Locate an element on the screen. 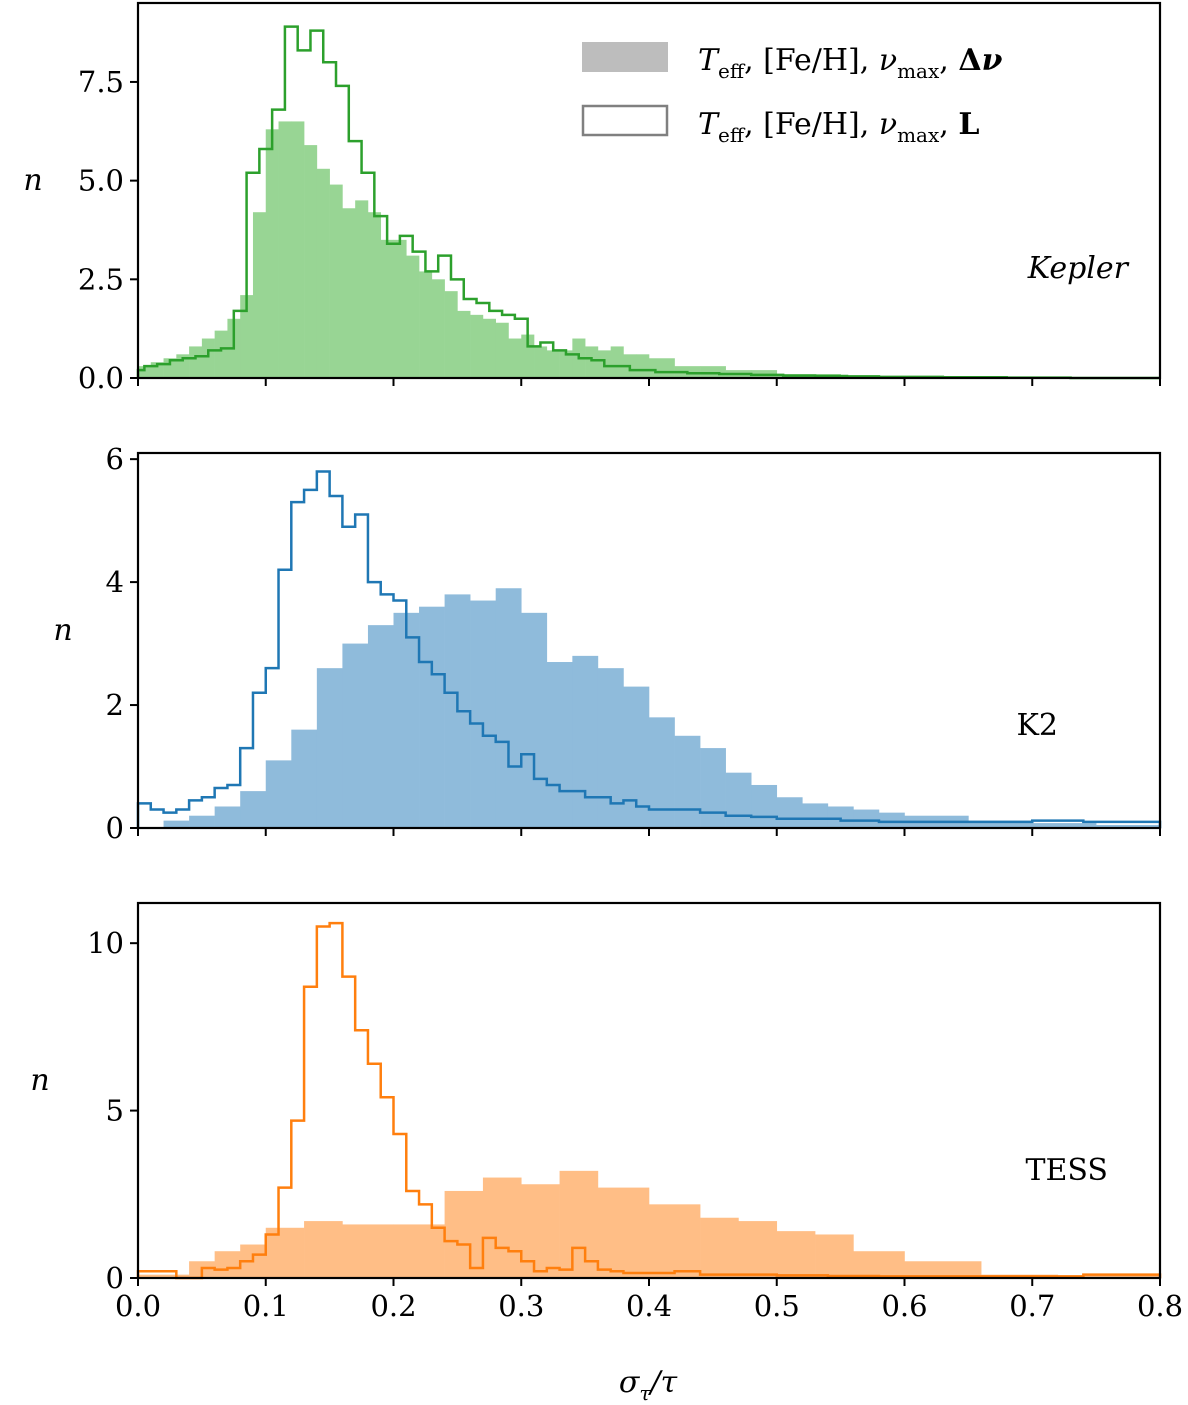 The image size is (1188, 1405). tess-panel-label: TESS is located at coordinates (1067, 1170).